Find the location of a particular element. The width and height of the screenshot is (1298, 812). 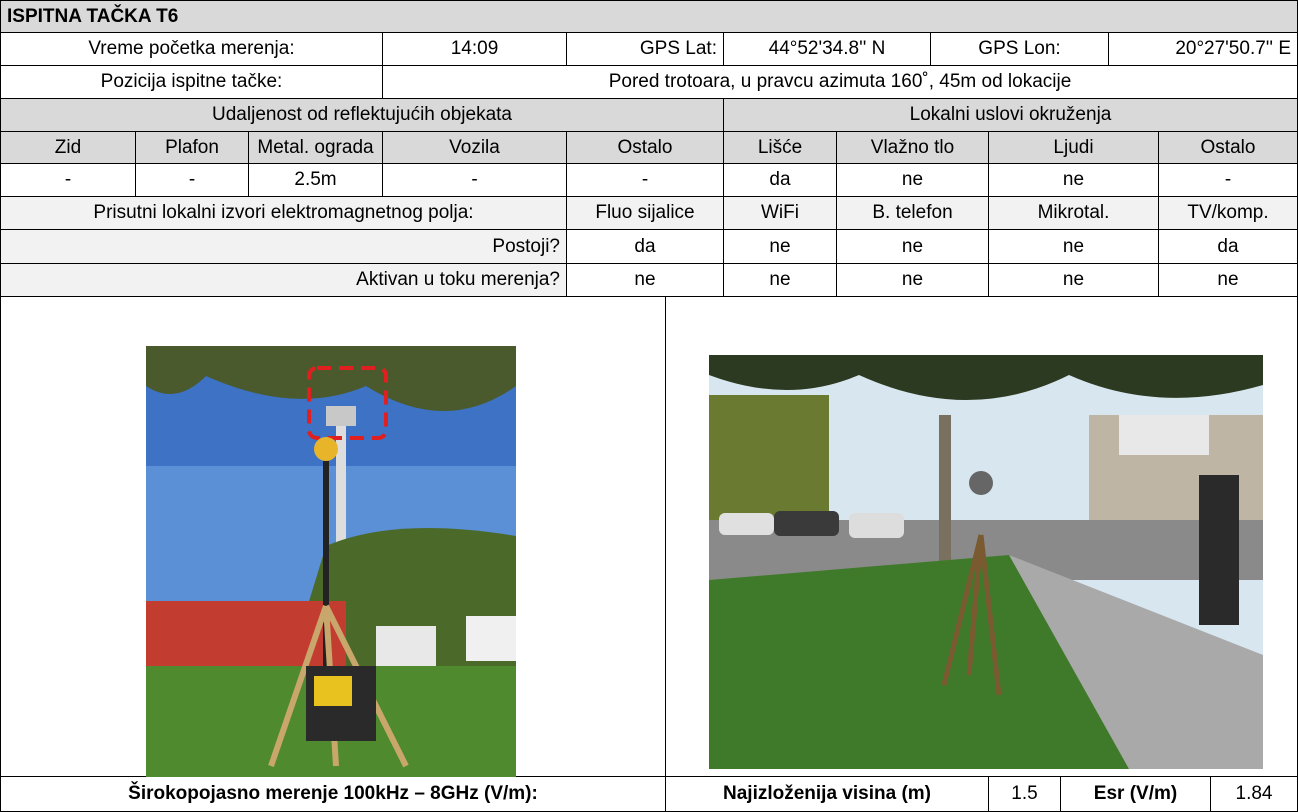

column-header: Ljudi is located at coordinates (1074, 148).